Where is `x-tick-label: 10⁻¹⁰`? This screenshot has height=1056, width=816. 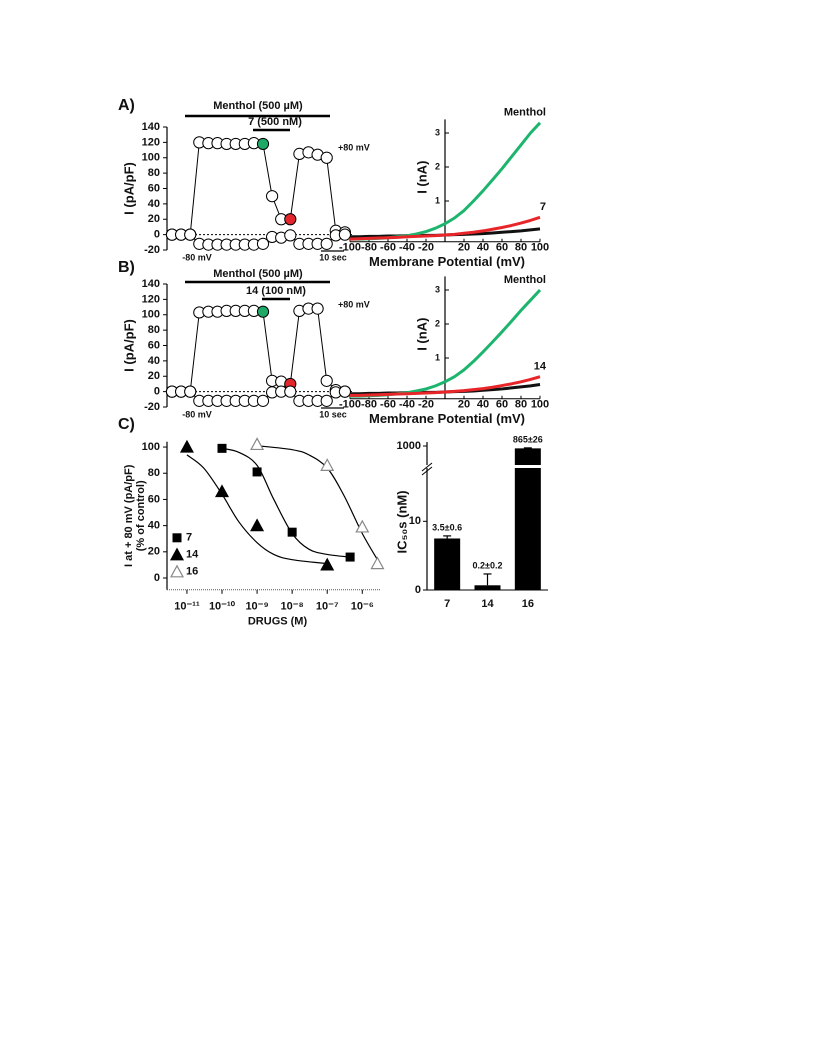 x-tick-label: 10⁻¹⁰ is located at coordinates (222, 607).